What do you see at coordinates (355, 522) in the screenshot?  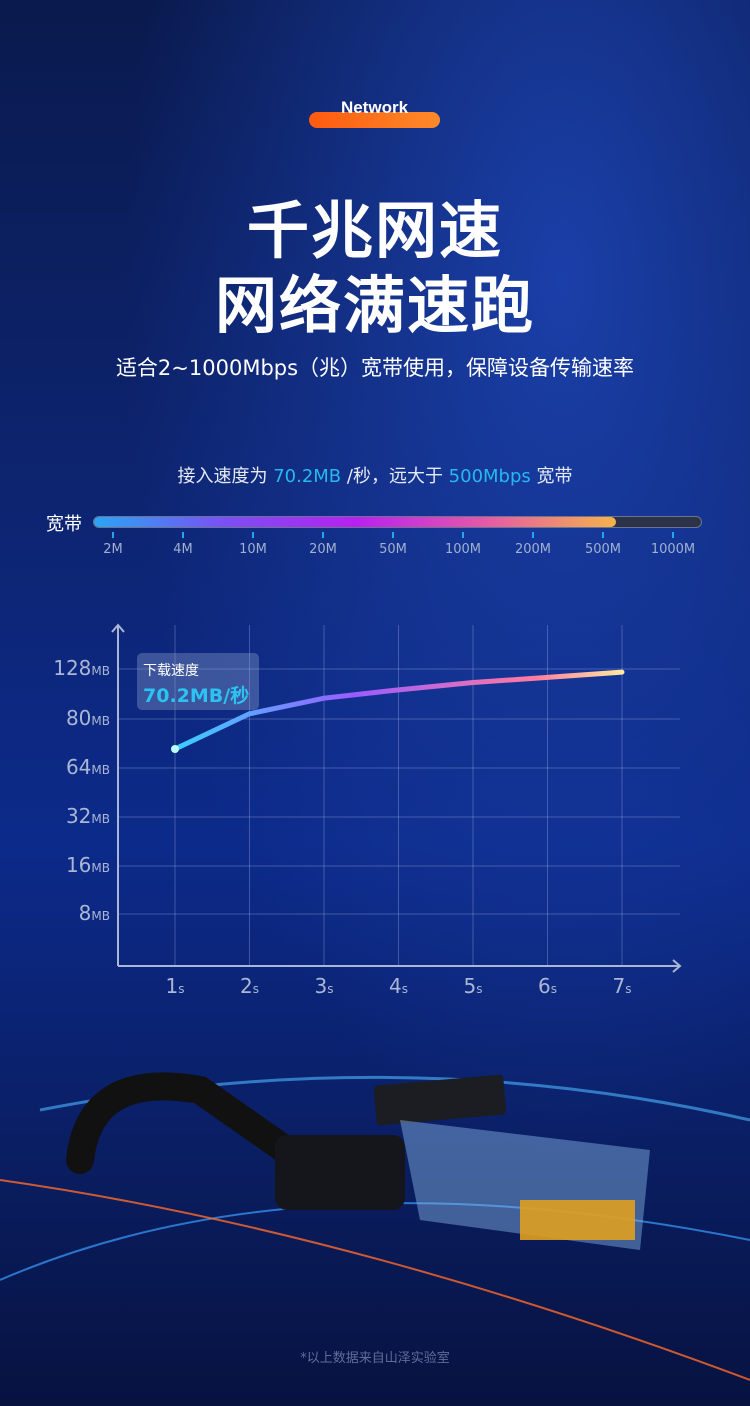 I see `bandwidth-fill` at bounding box center [355, 522].